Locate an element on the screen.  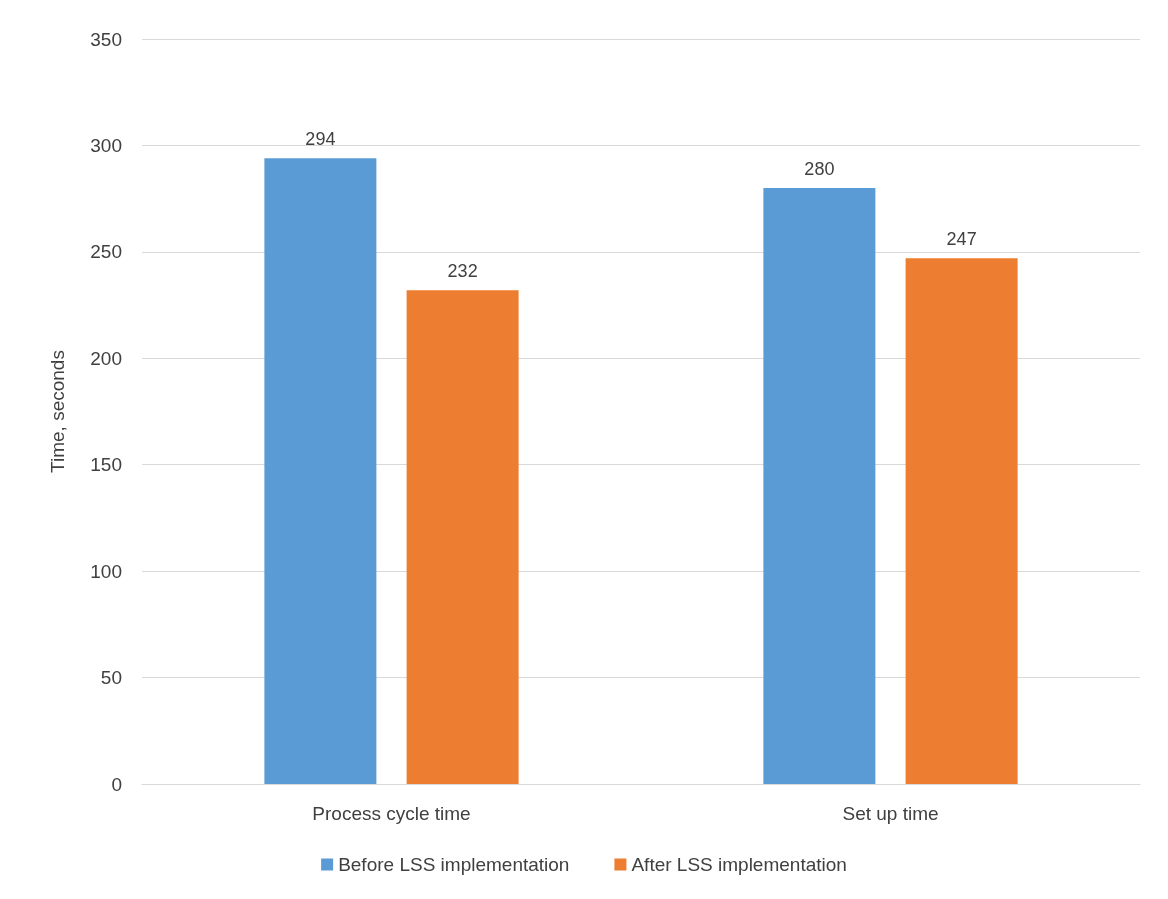
x-tick-label: Set up time is located at coordinates (890, 813).